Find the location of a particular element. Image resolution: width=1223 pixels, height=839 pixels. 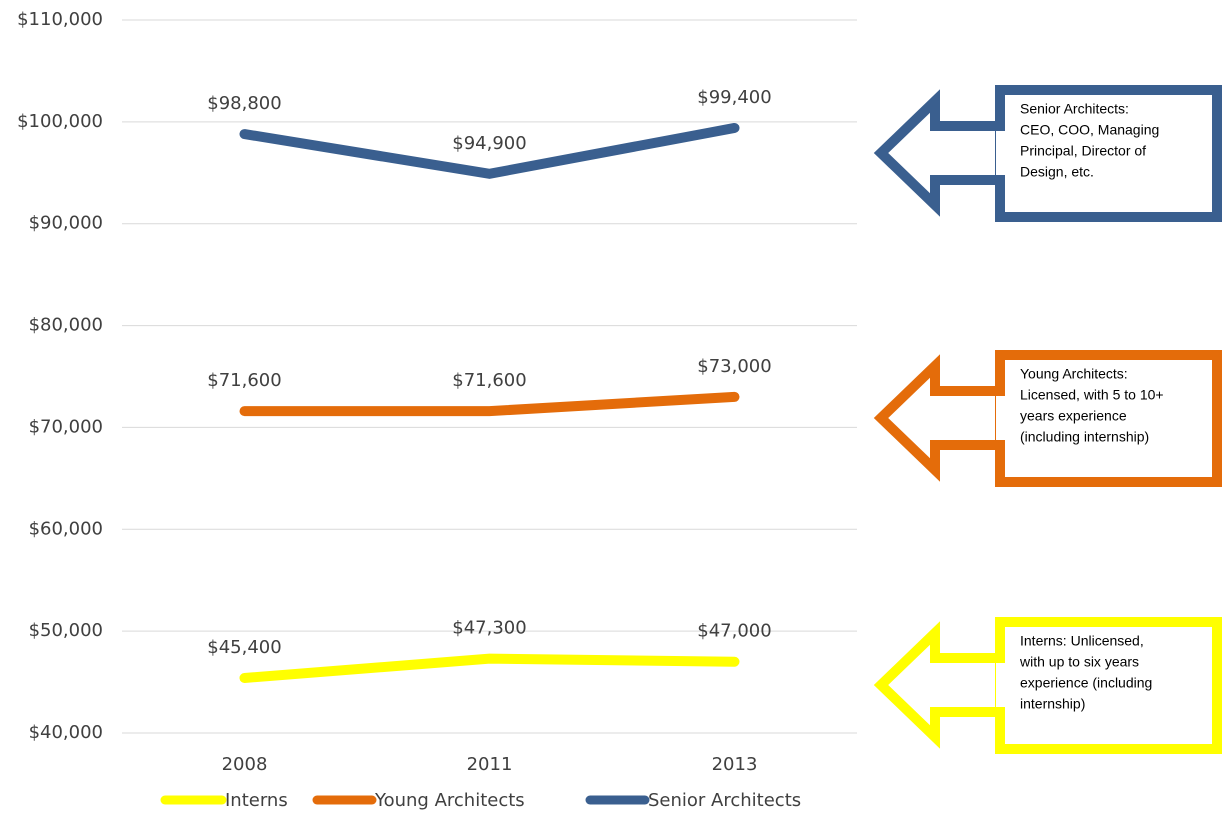

x-tick-label: 2008 is located at coordinates (245, 764).